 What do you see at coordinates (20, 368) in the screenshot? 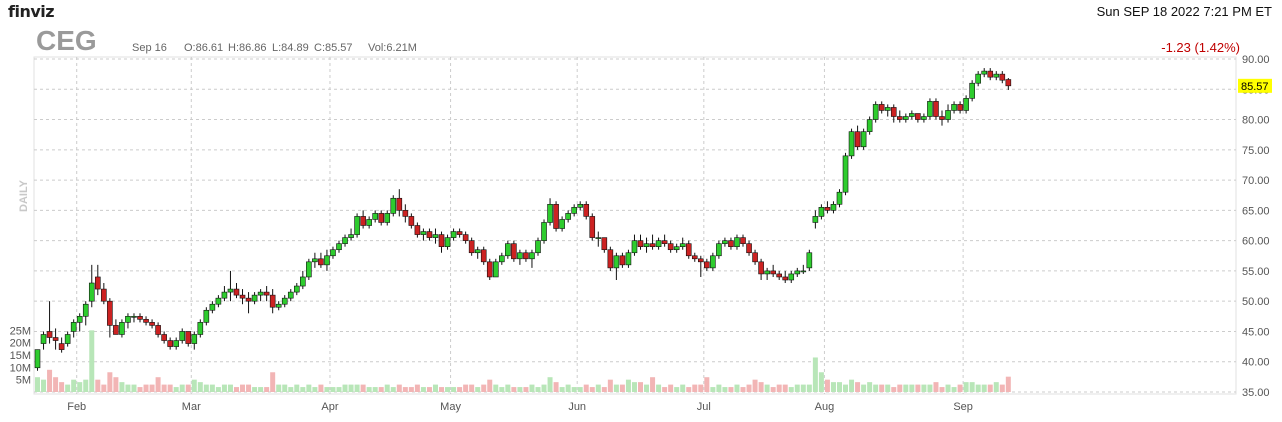
I see `volume-tick-label: 10M` at bounding box center [20, 368].